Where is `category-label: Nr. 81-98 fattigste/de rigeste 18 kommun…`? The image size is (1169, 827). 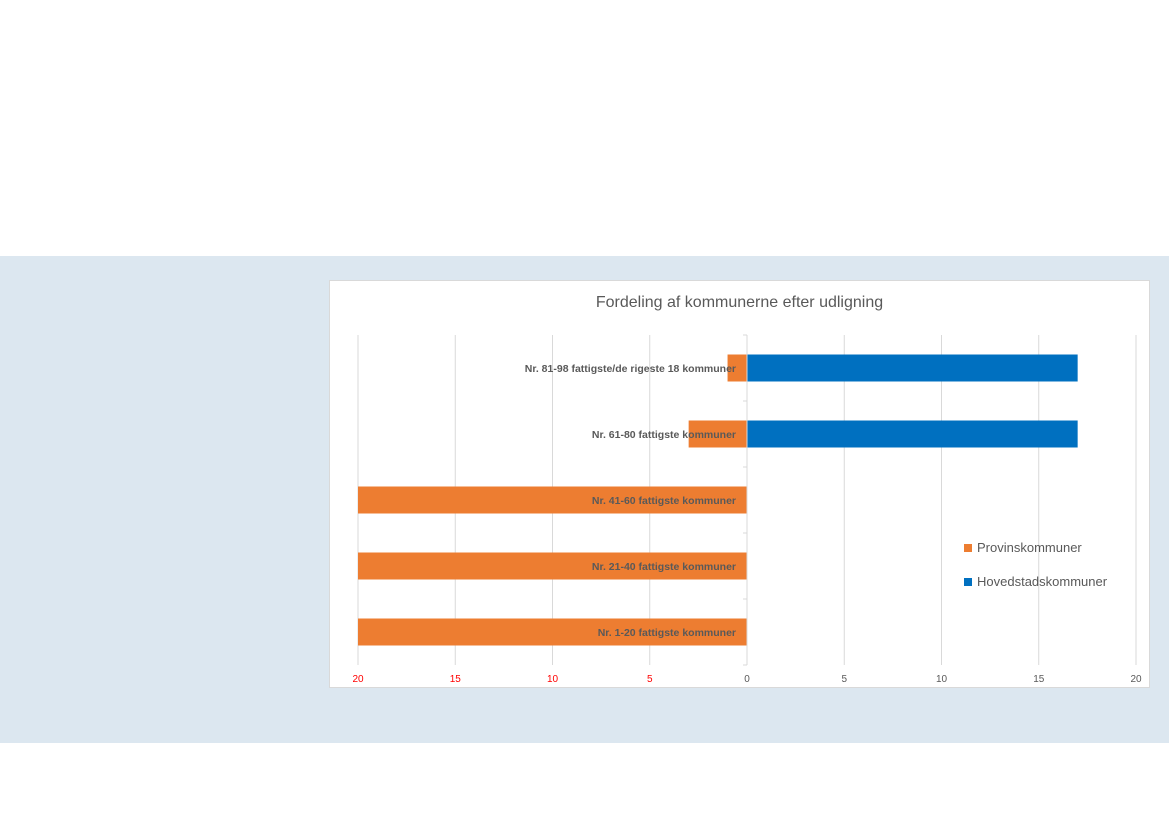 category-label: Nr. 81-98 fattigste/de rigeste 18 kommun… is located at coordinates (630, 369).